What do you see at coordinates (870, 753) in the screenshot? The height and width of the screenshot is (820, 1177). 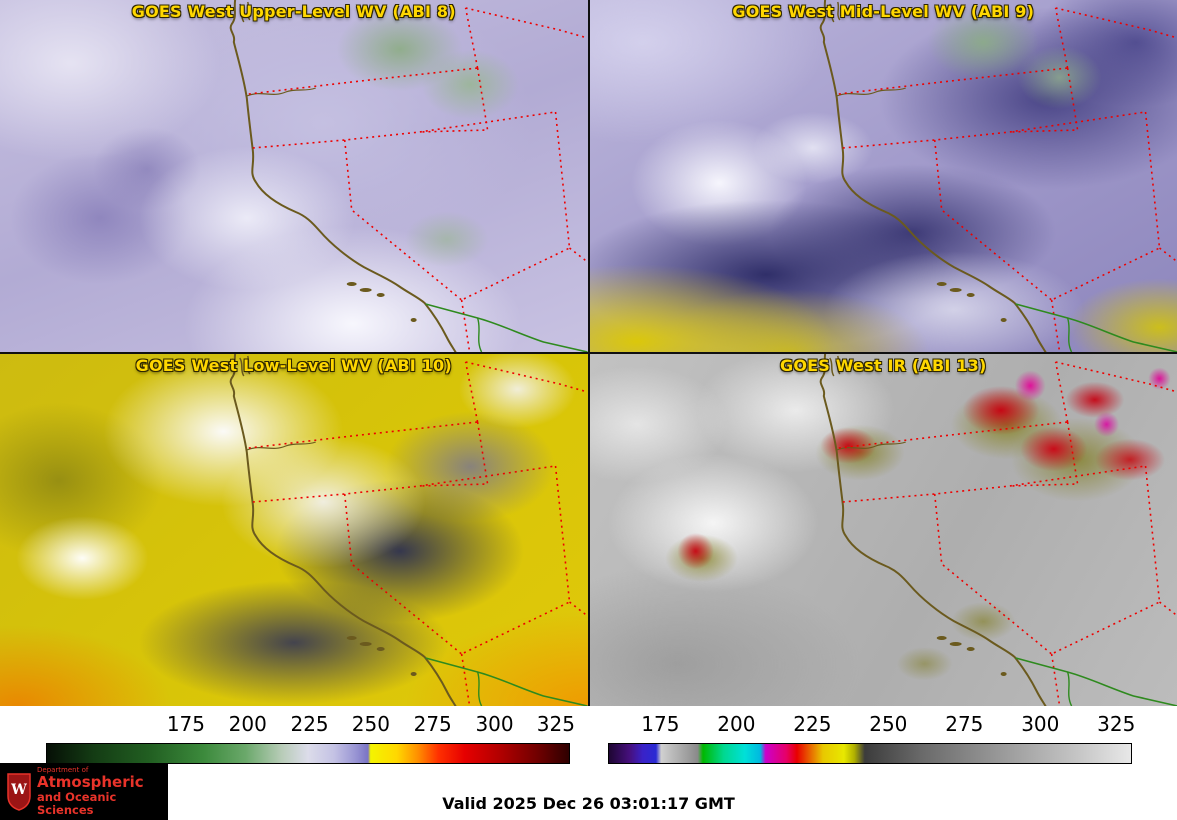 I see `colorbar-ir-gradient` at bounding box center [870, 753].